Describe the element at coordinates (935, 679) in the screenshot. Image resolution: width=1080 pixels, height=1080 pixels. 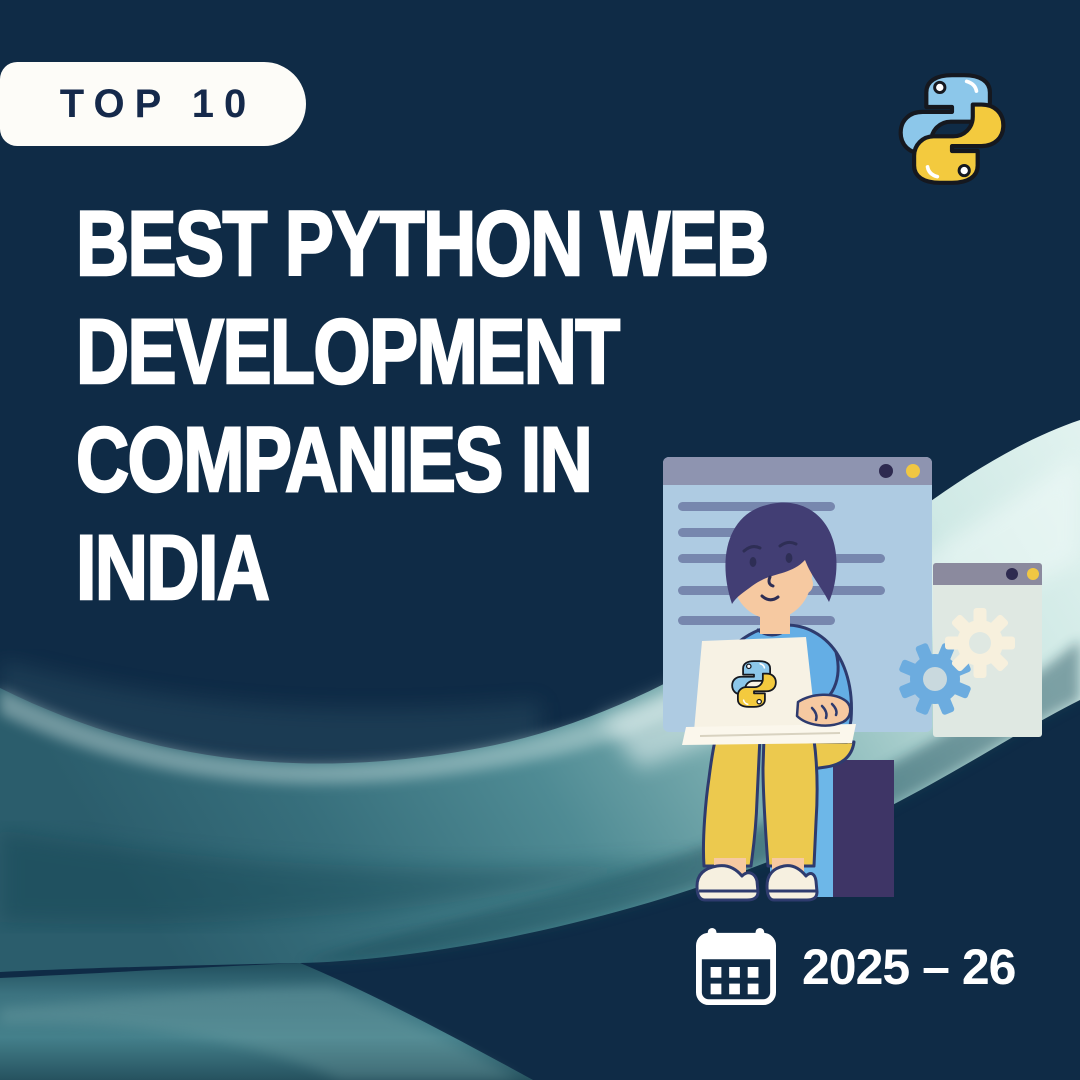
I see `gear-icon-blue` at that location.